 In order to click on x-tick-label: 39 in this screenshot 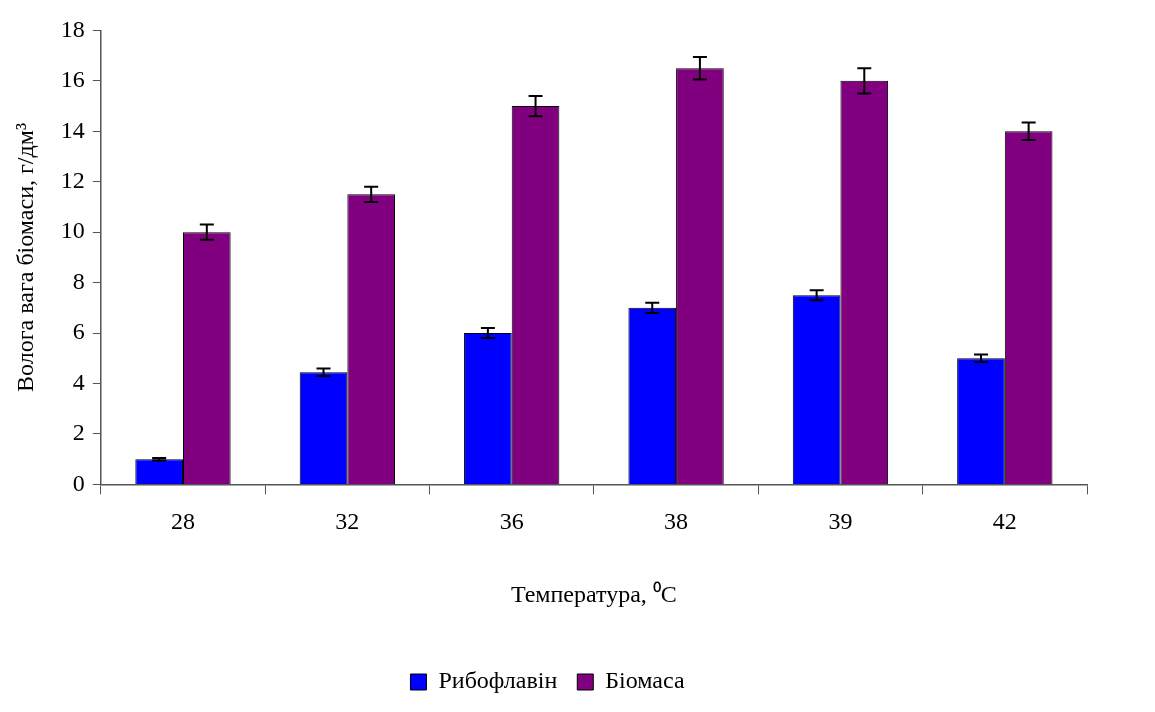, I will do `click(840, 521)`.